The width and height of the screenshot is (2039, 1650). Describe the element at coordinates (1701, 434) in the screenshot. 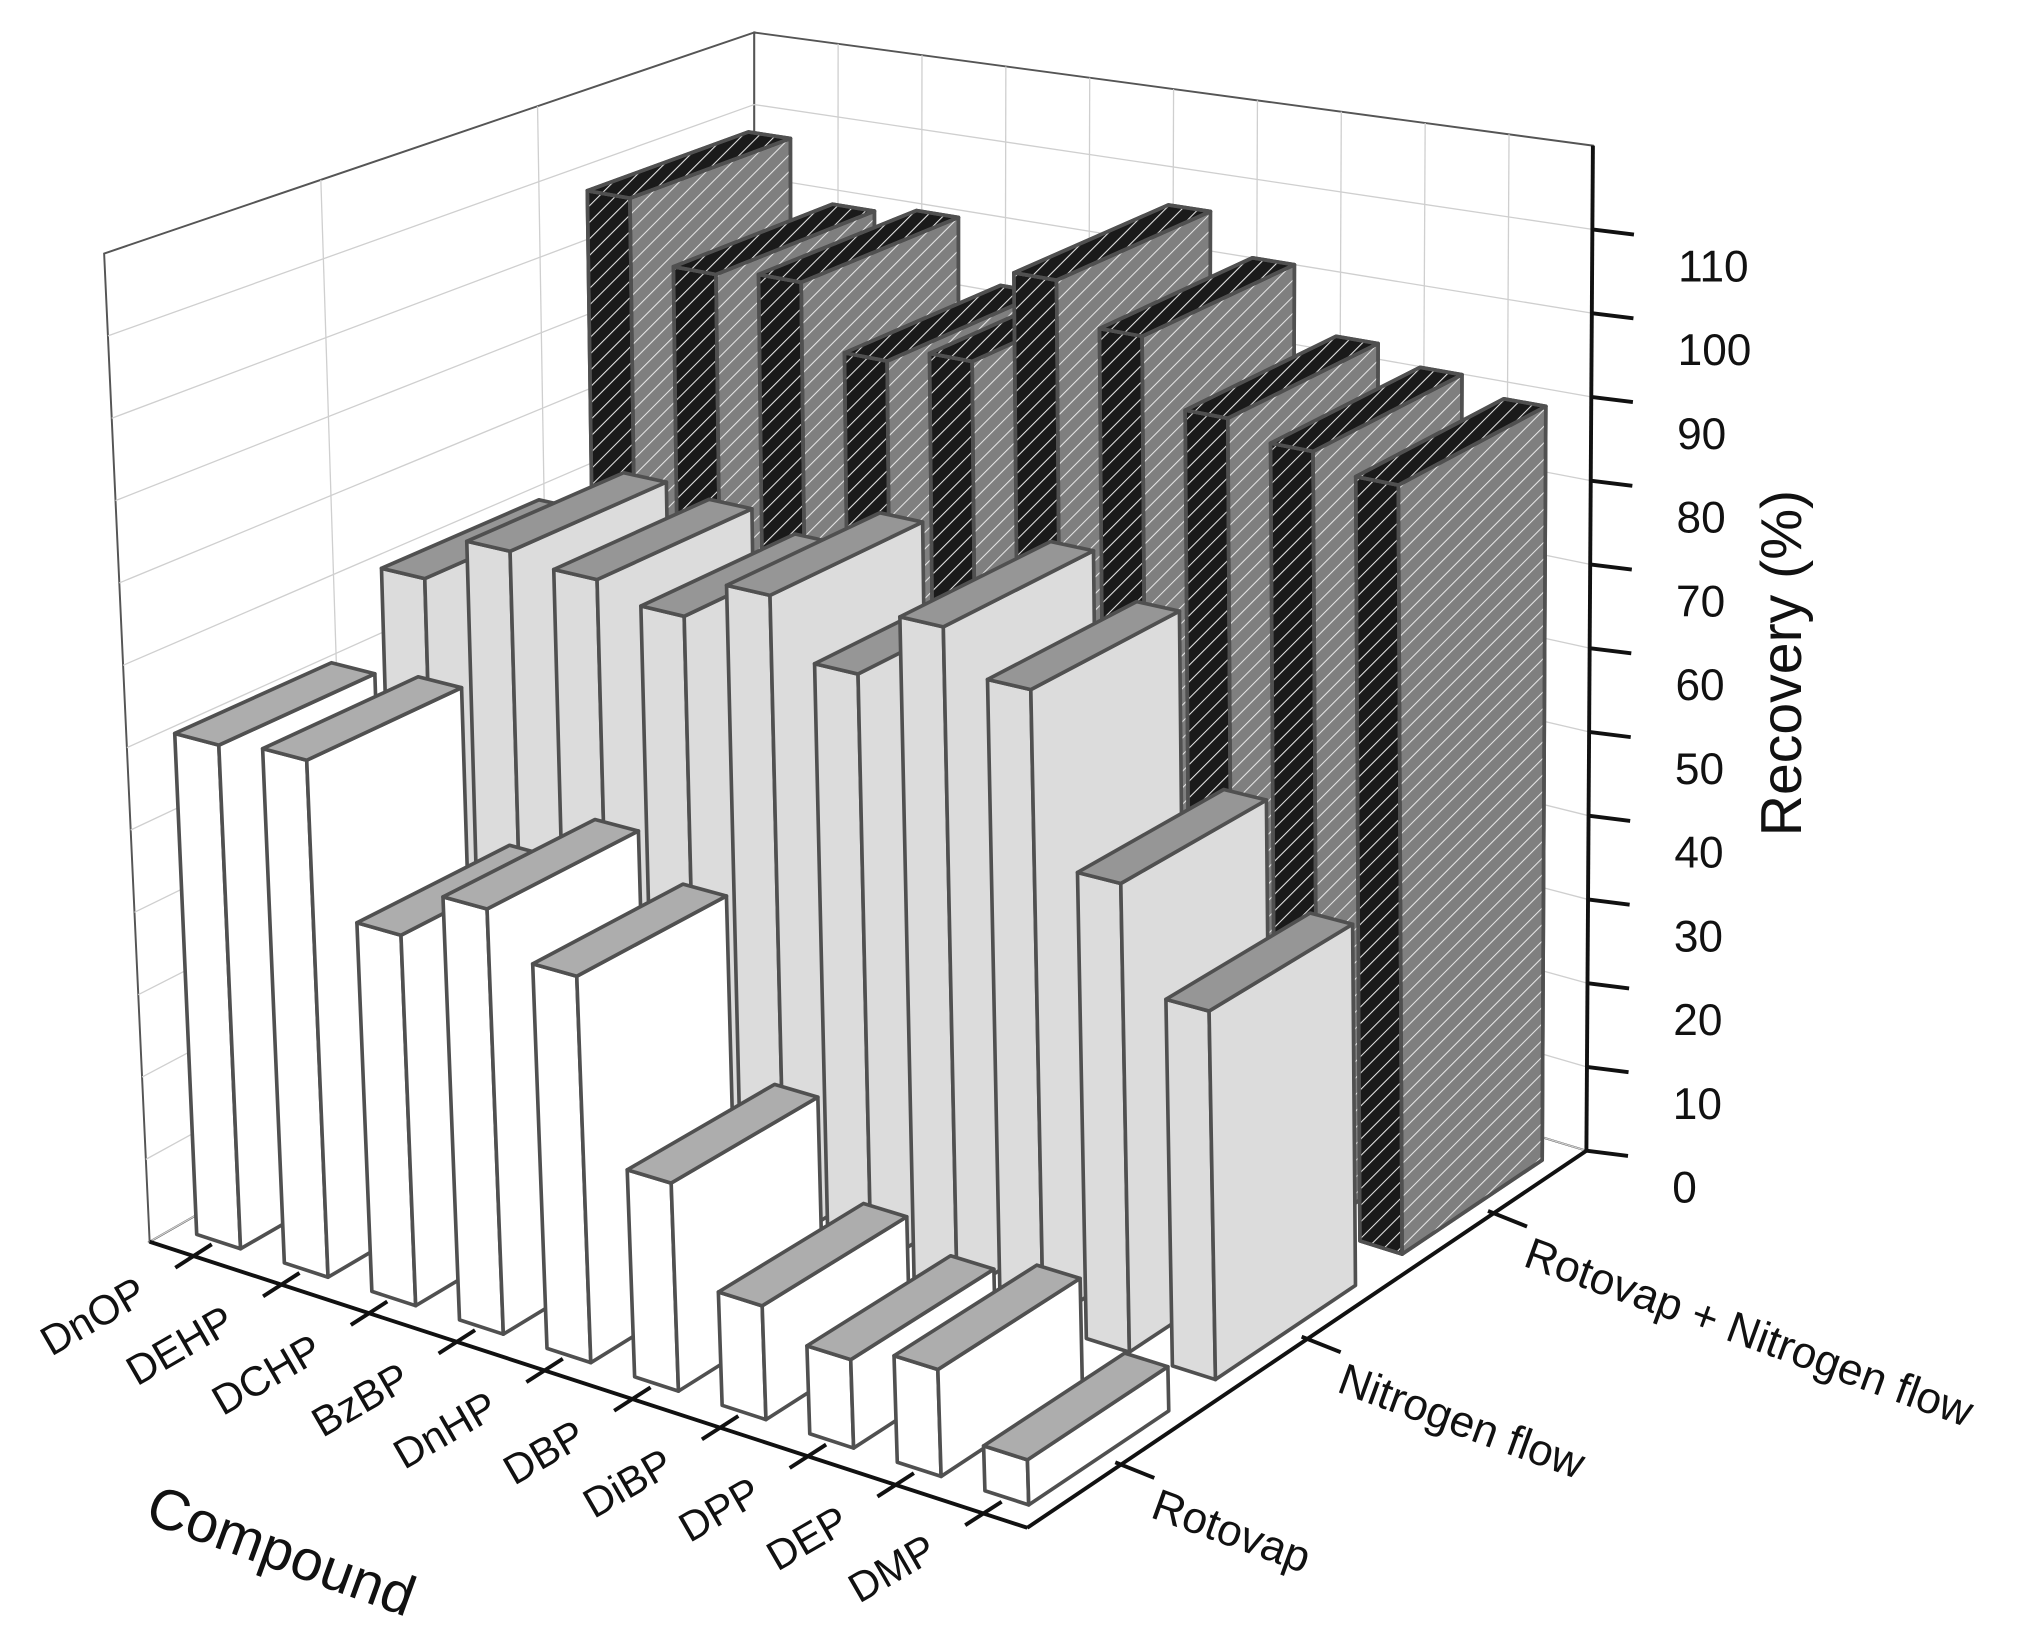

I see `y-tick-label: 90` at that location.